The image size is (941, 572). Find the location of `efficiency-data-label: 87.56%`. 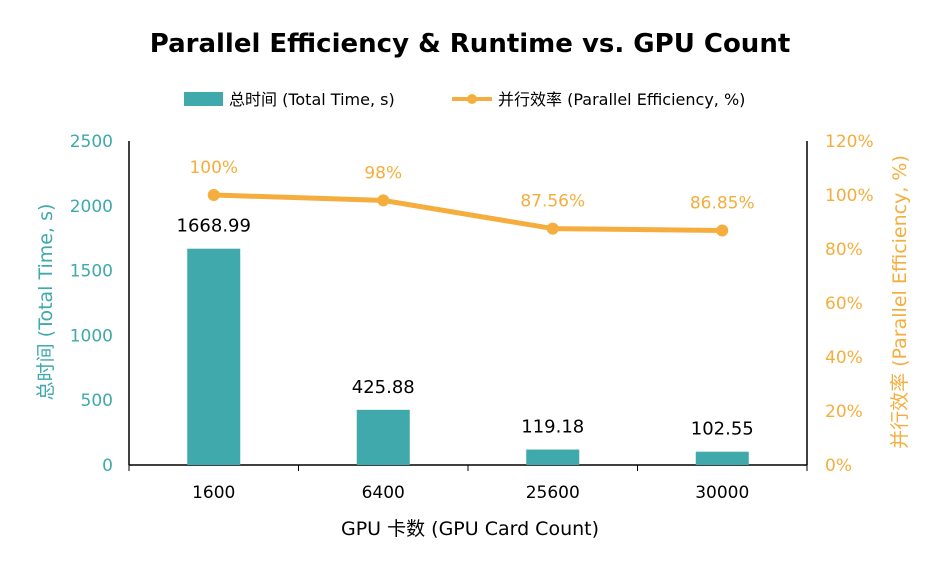

efficiency-data-label: 87.56% is located at coordinates (552, 202).